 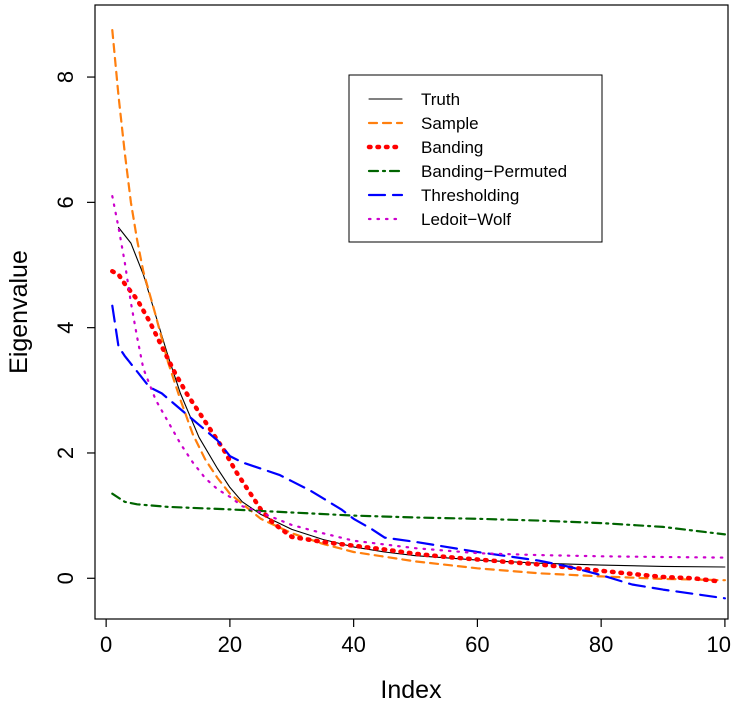 What do you see at coordinates (470, 195) in the screenshot?
I see `legend-label-4: Thresholding` at bounding box center [470, 195].